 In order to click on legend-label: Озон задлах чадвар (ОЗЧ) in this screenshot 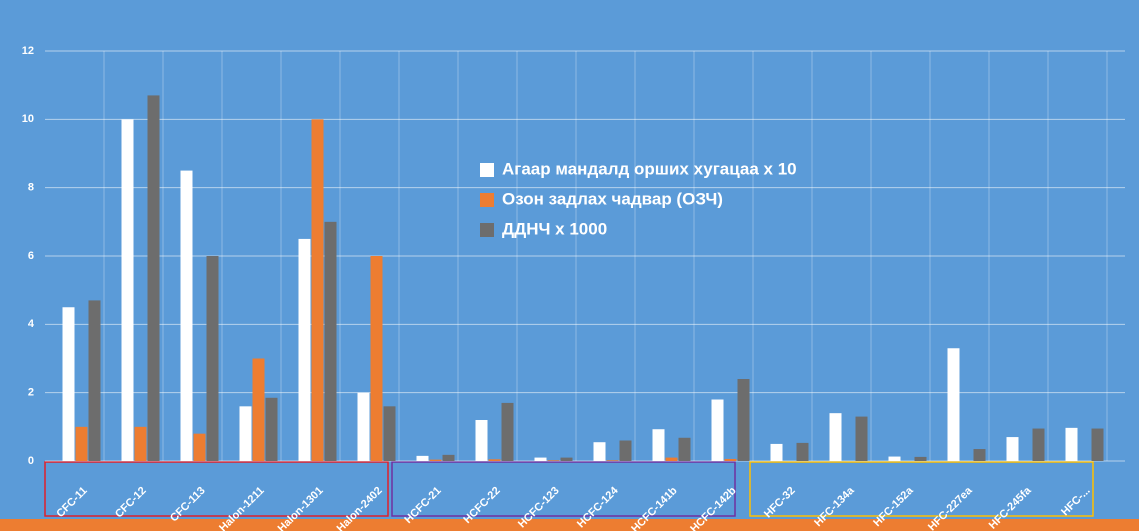, I will do `click(612, 198)`.